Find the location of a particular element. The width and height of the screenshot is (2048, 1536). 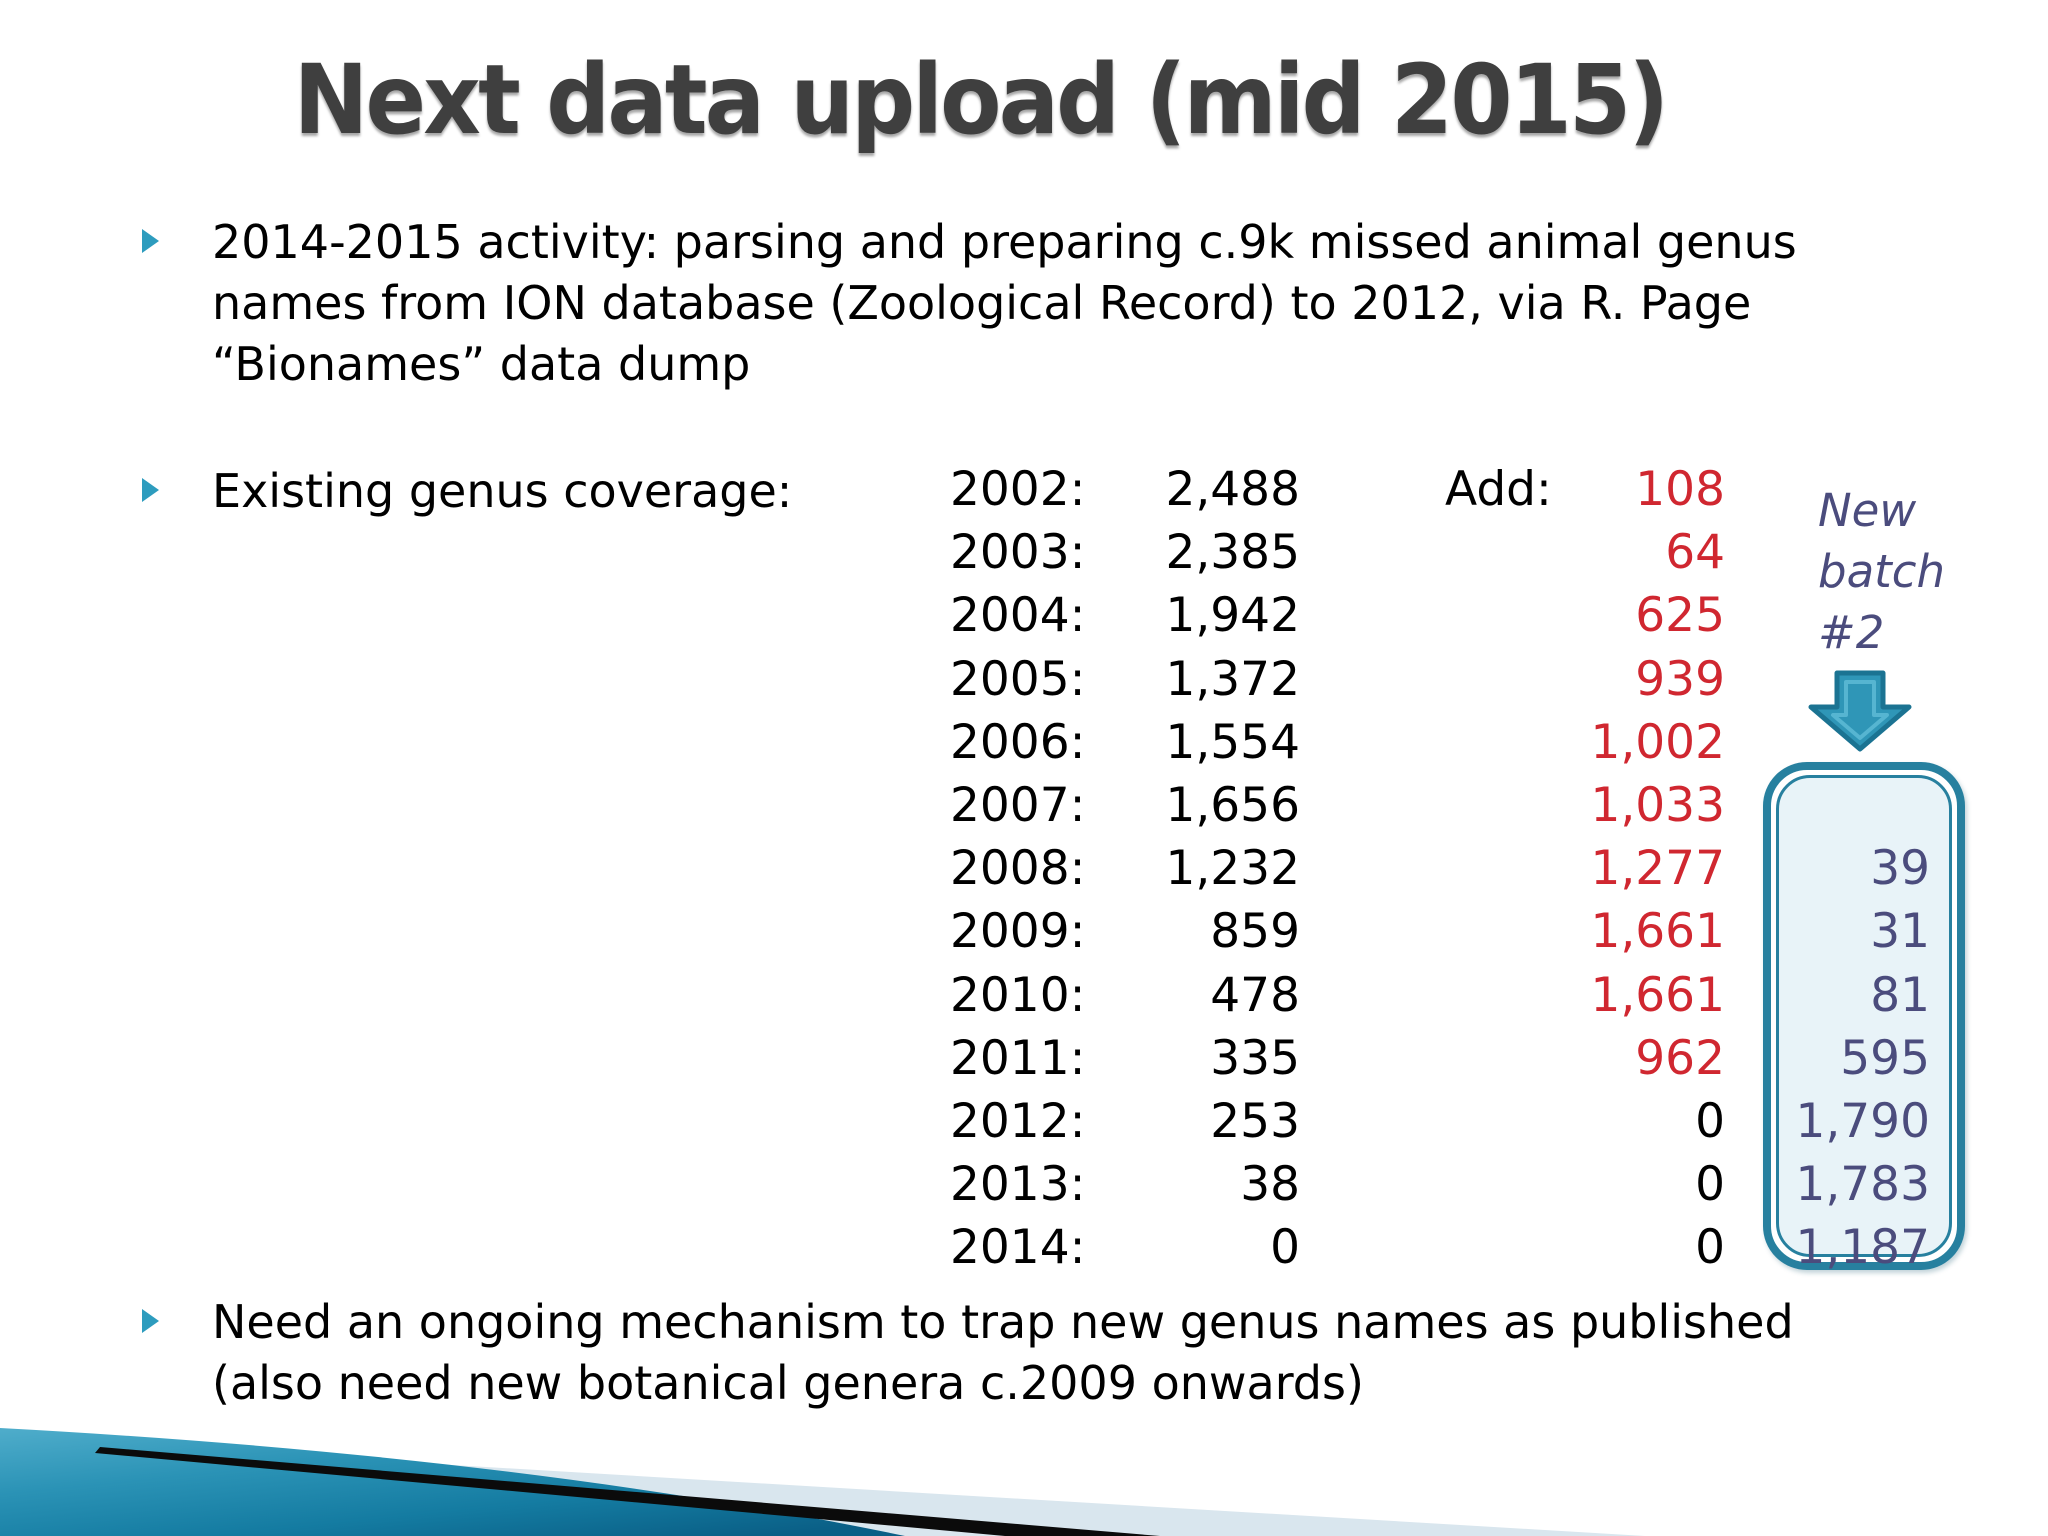

new-batch-box is located at coordinates (1864, 1016).